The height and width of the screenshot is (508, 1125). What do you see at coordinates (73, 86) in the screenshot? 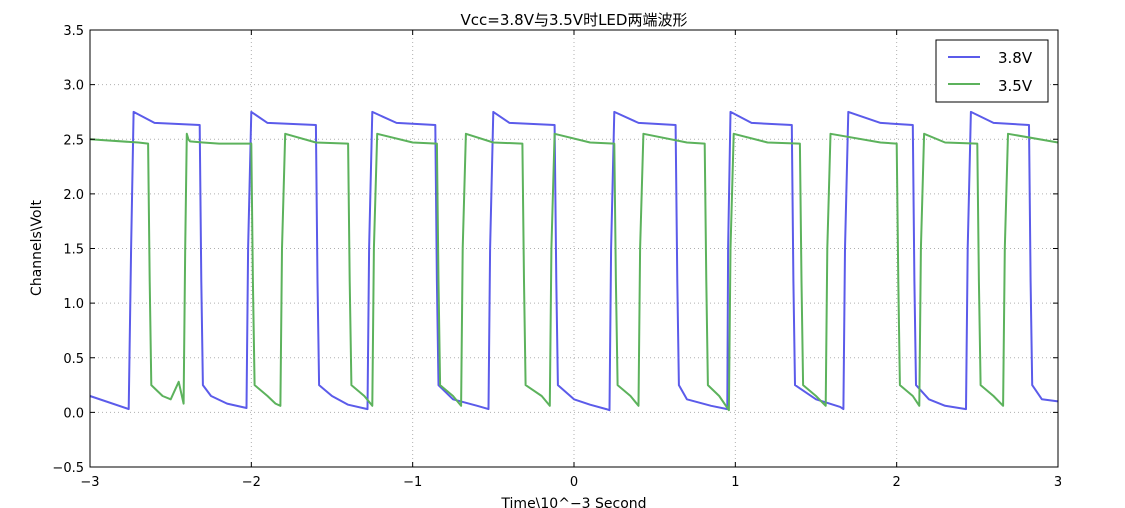
I see `y-tick-label: 3.0` at bounding box center [73, 86].